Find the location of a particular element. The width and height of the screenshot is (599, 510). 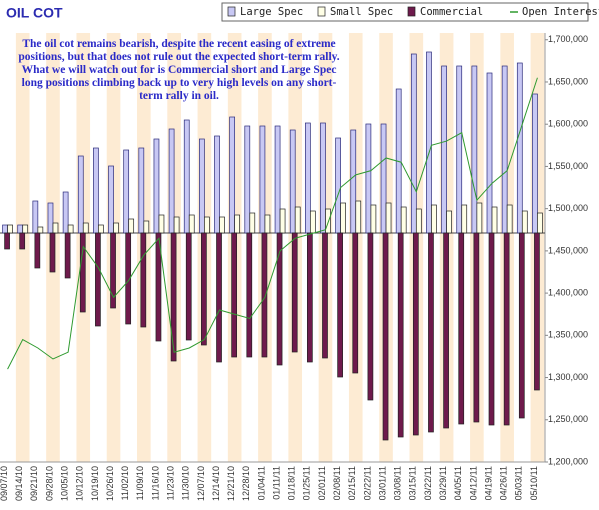

legend-box is located at coordinates (405, 12).